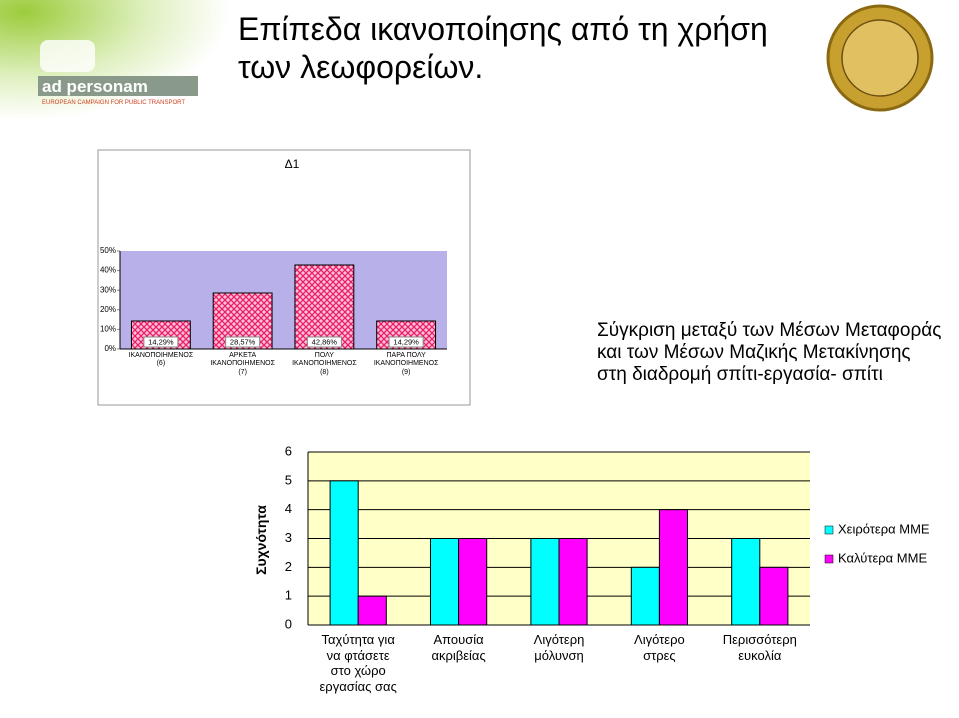 The width and height of the screenshot is (959, 718). I want to click on logo-band, so click(118, 86).